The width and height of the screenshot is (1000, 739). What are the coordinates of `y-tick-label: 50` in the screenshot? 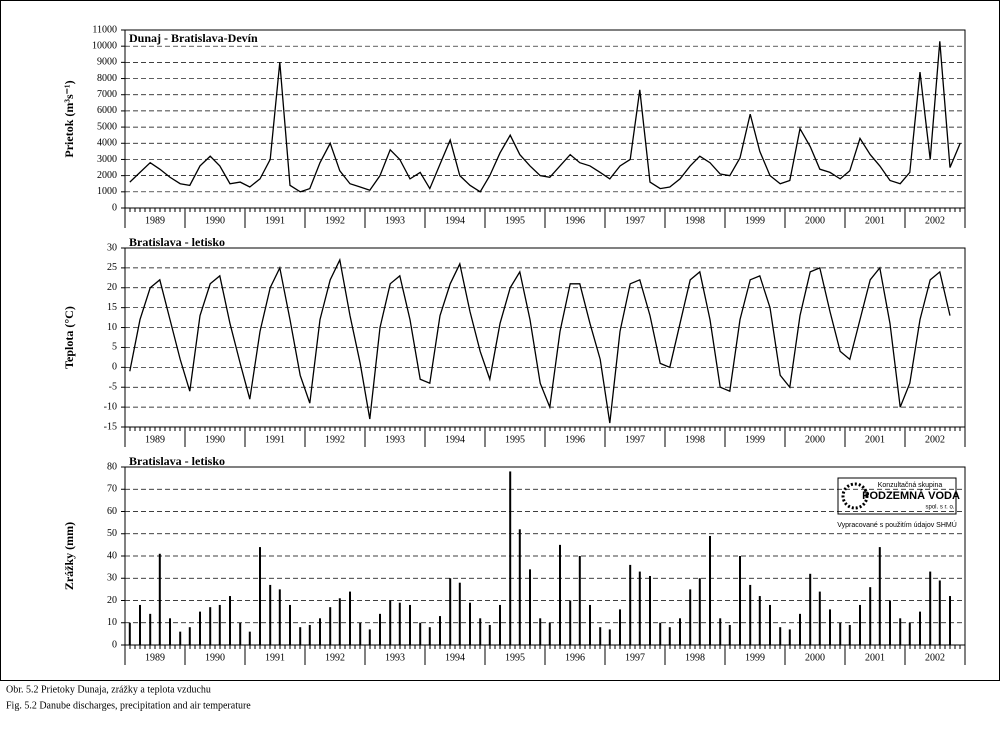 It's located at (112, 533).